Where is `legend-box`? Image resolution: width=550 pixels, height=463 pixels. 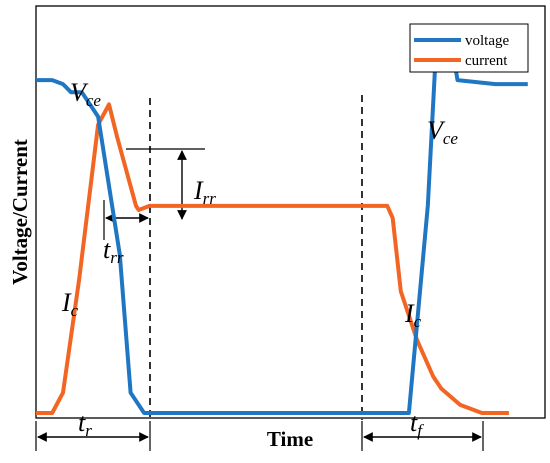
legend-box is located at coordinates (469, 48).